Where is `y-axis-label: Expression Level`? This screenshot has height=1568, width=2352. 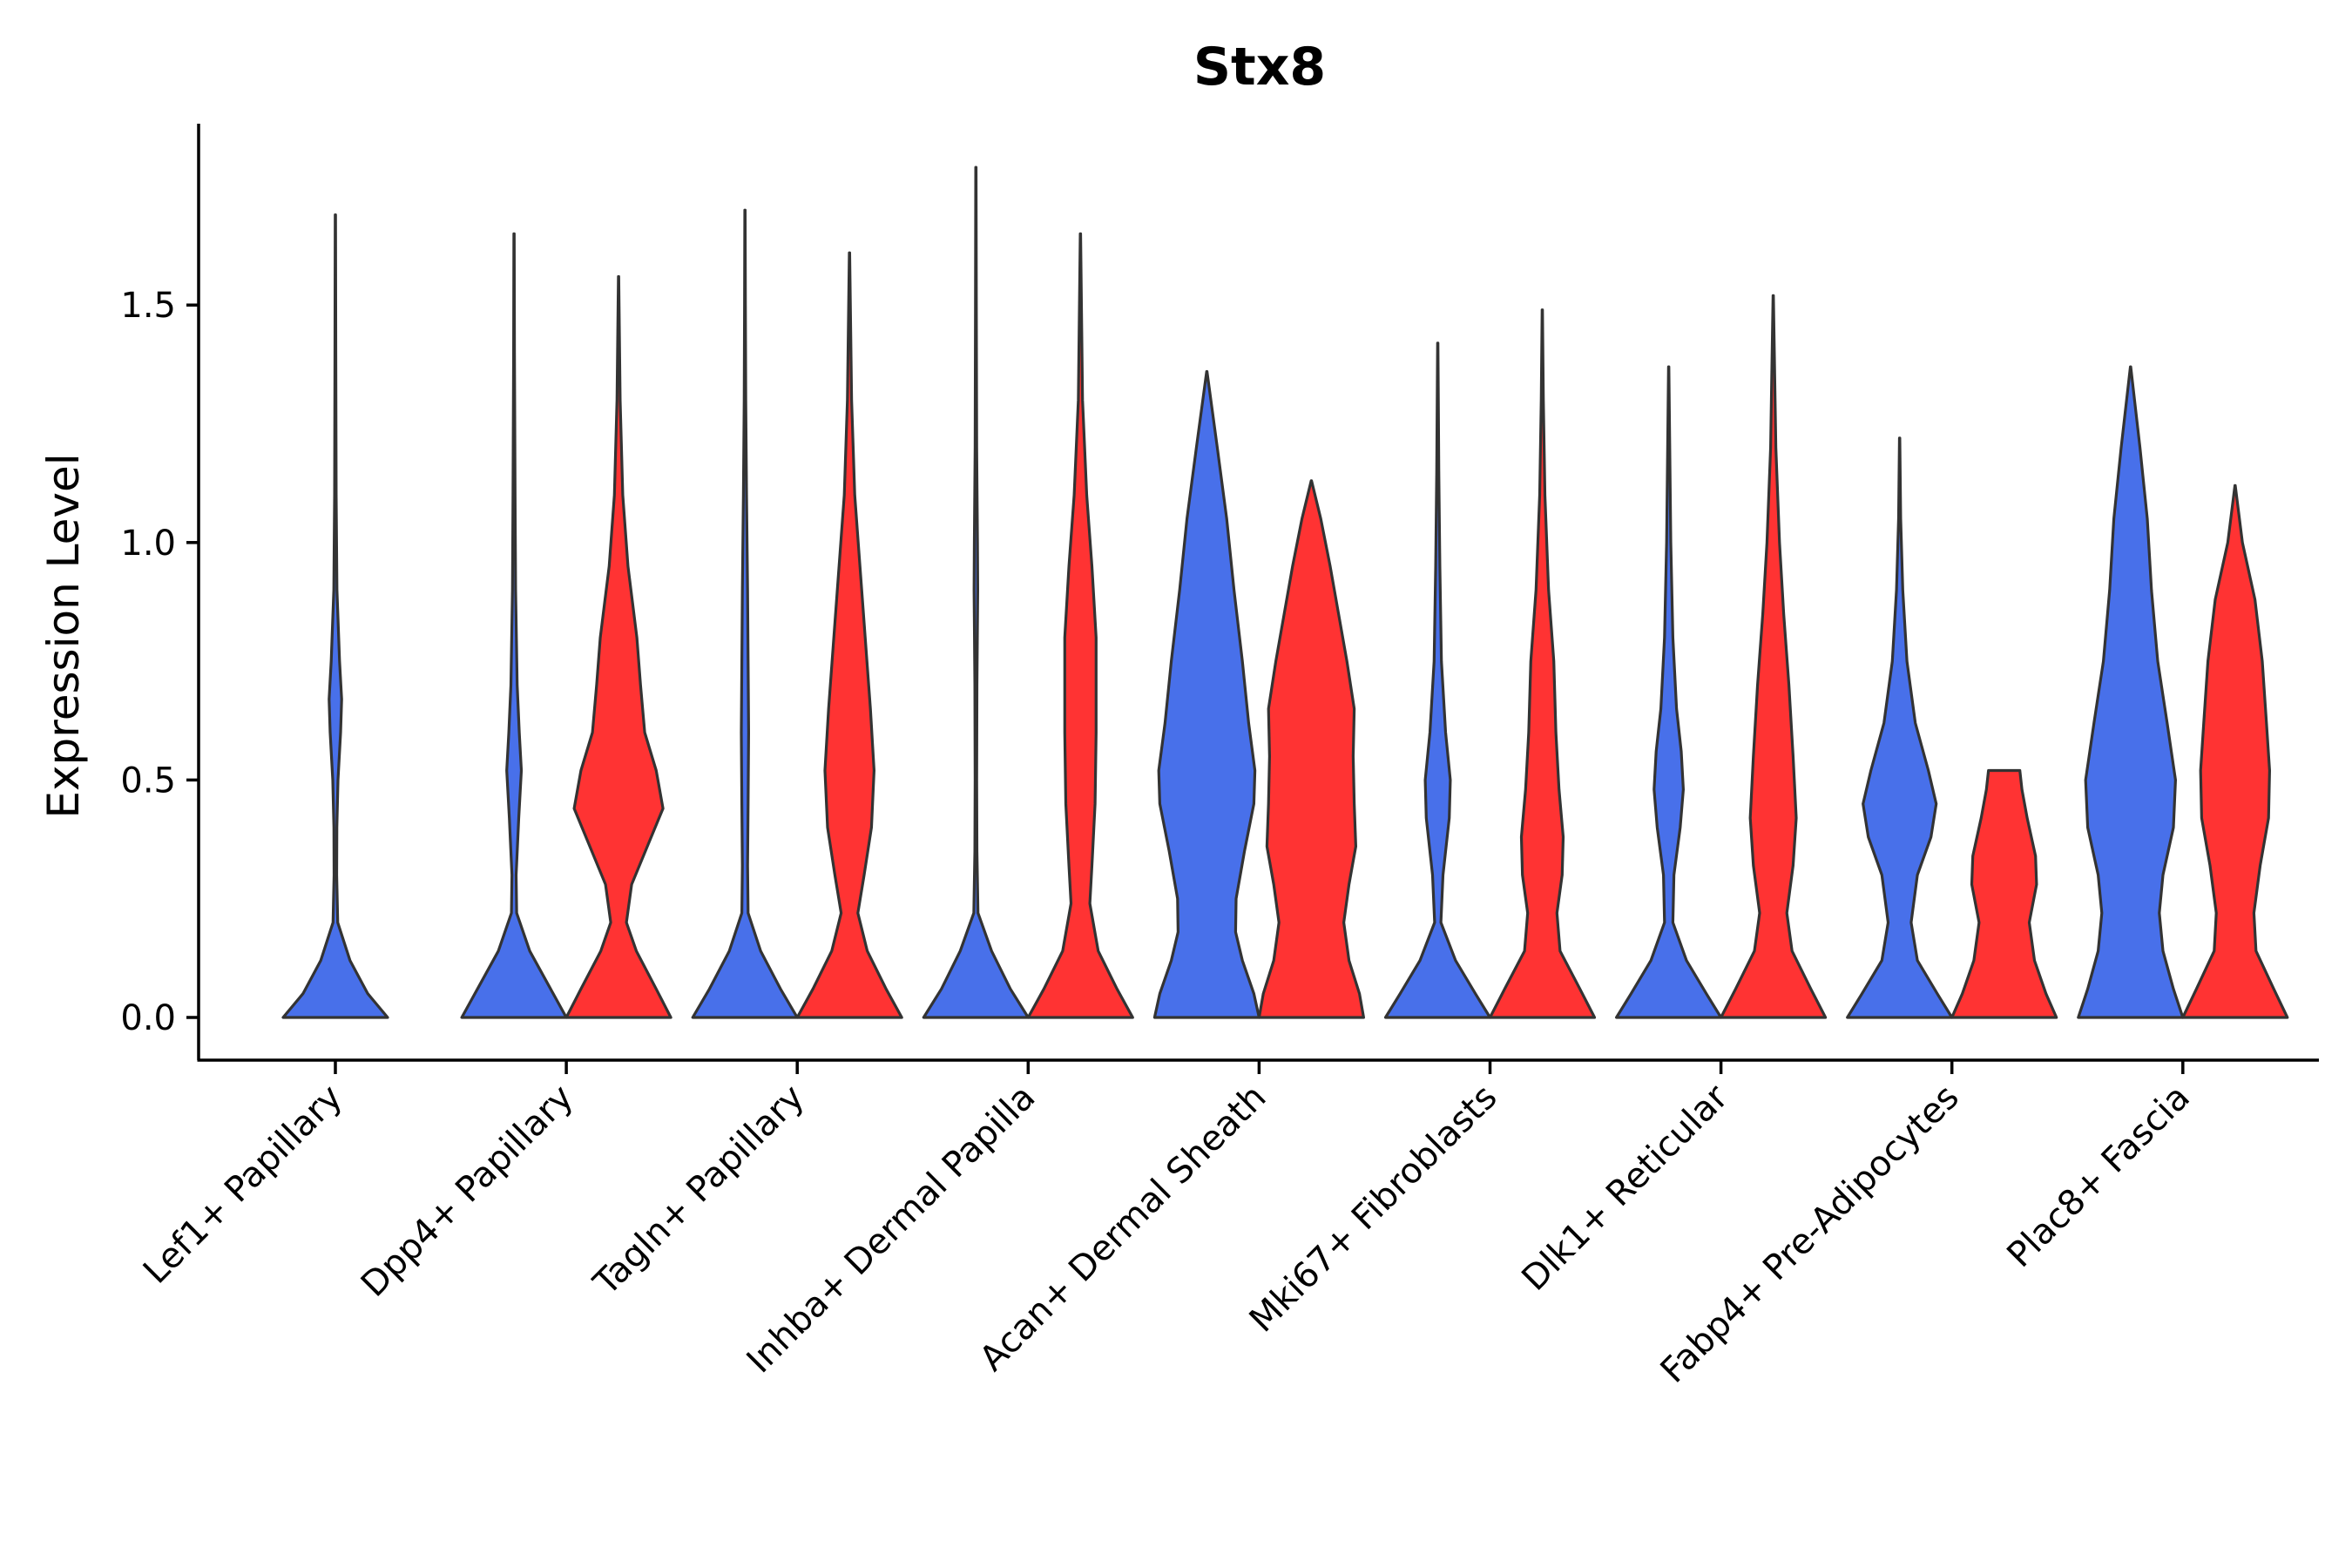
y-axis-label: Expression Level is located at coordinates (64, 635).